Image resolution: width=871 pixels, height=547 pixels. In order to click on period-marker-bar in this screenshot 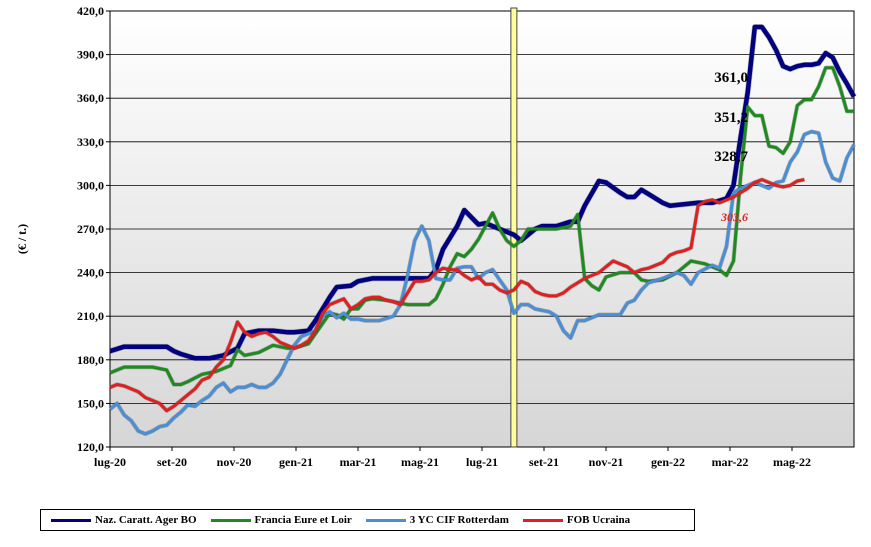, I will do `click(514, 227)`.